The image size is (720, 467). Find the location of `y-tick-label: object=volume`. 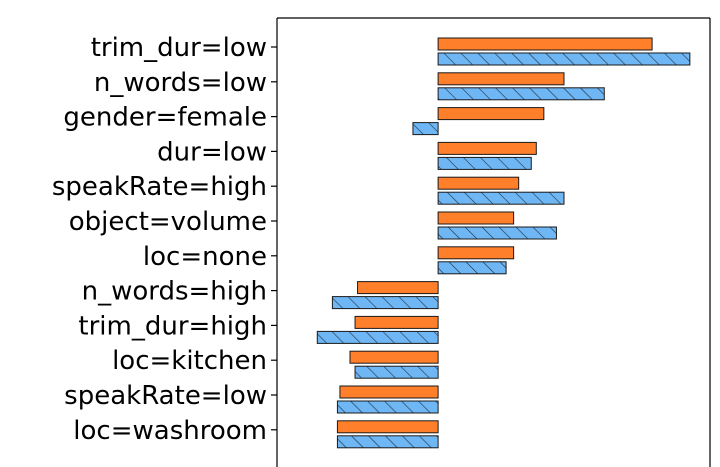

y-tick-label: object=volume is located at coordinates (168, 222).